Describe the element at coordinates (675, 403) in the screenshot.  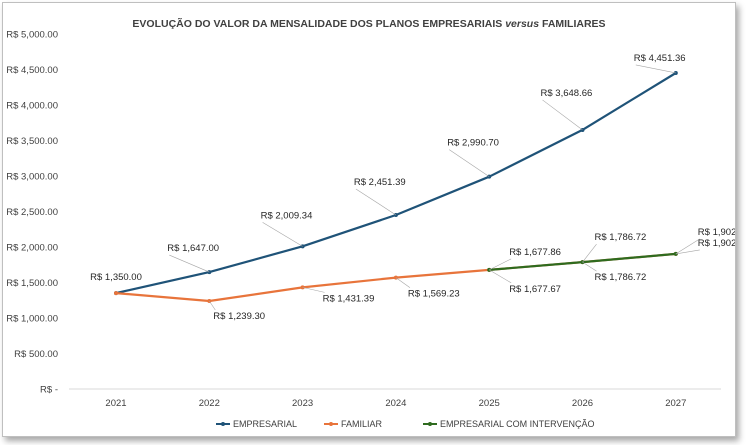
I see `x-tick-label: 2027` at that location.